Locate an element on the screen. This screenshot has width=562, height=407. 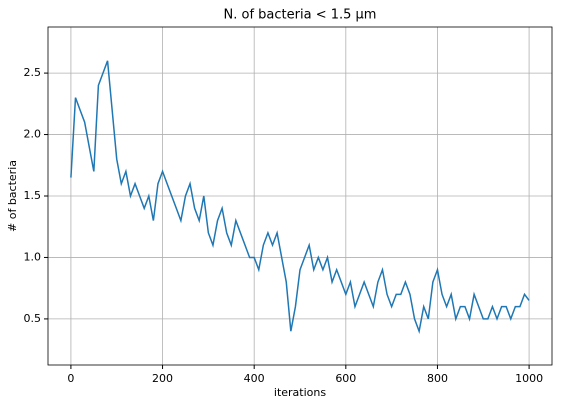
x-axis-label: iterations is located at coordinates (300, 392).